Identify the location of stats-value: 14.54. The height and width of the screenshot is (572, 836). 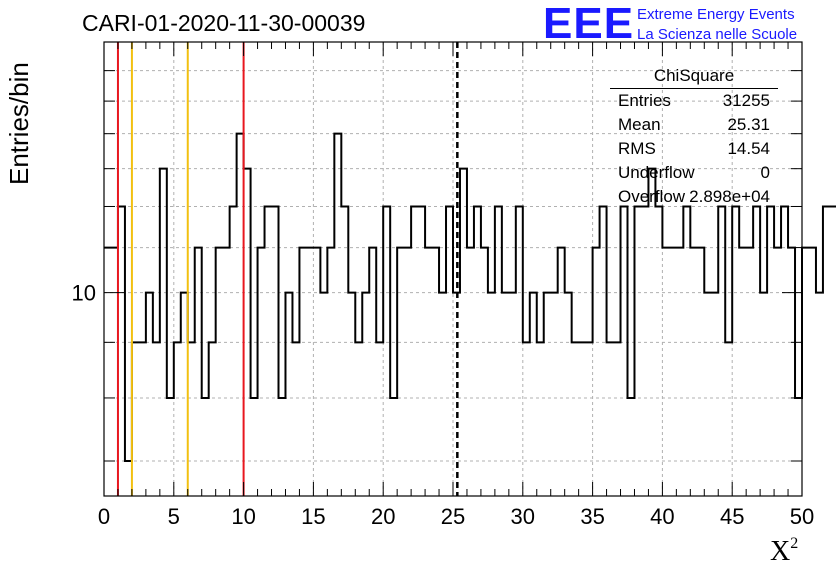
(748, 148).